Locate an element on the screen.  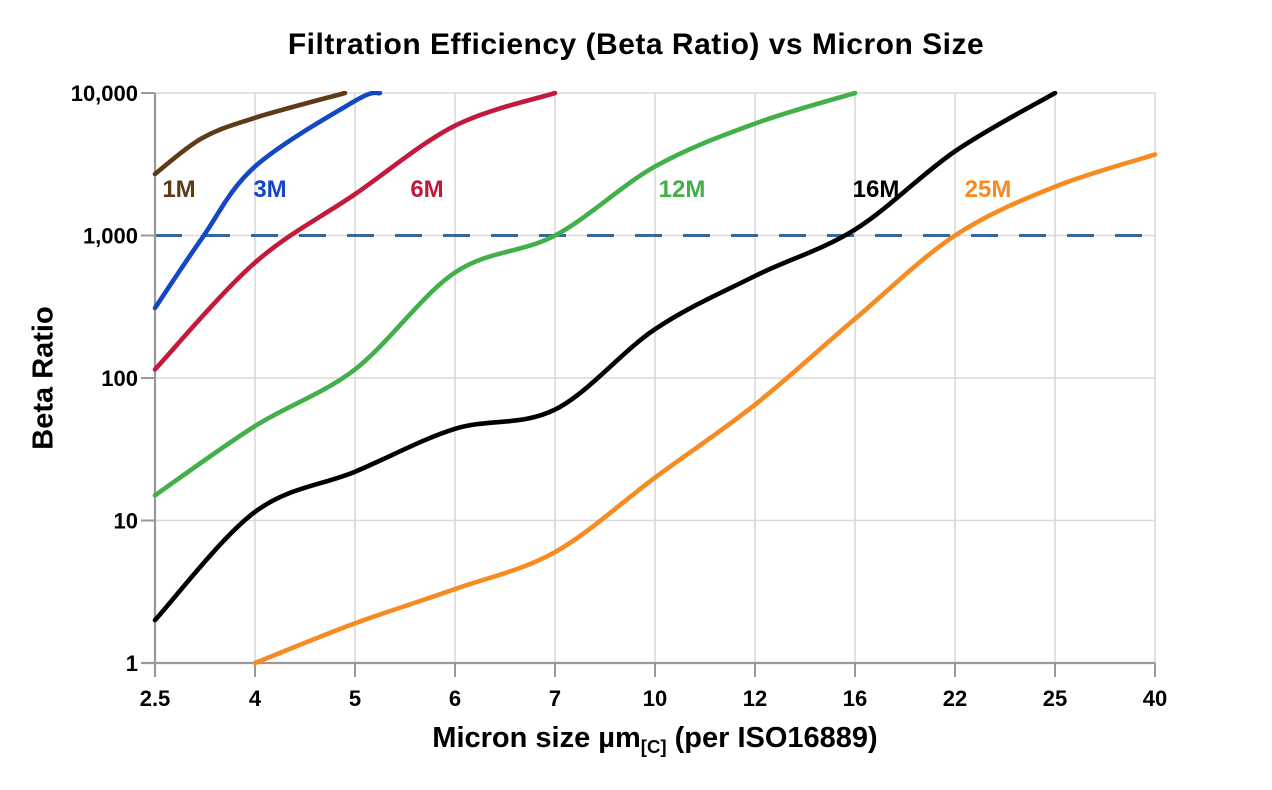
x-tick-label-10: 10 is located at coordinates (655, 698).